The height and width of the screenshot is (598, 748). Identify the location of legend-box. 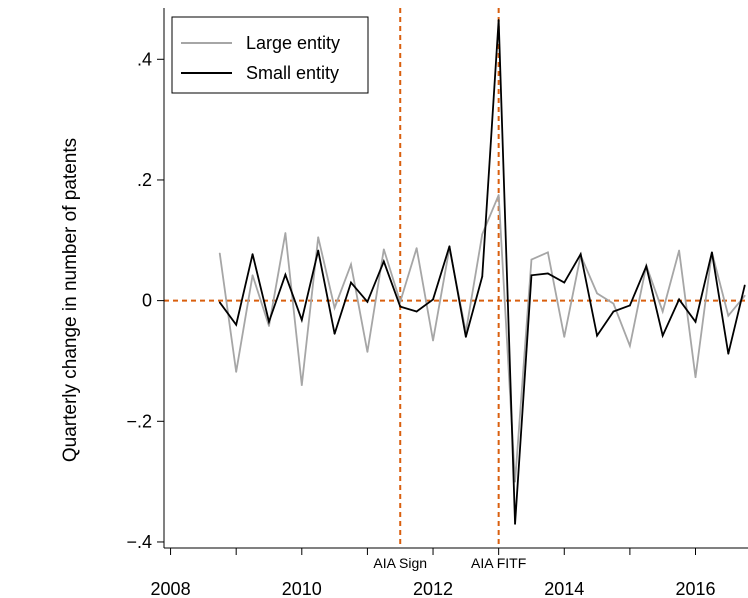
(270, 55).